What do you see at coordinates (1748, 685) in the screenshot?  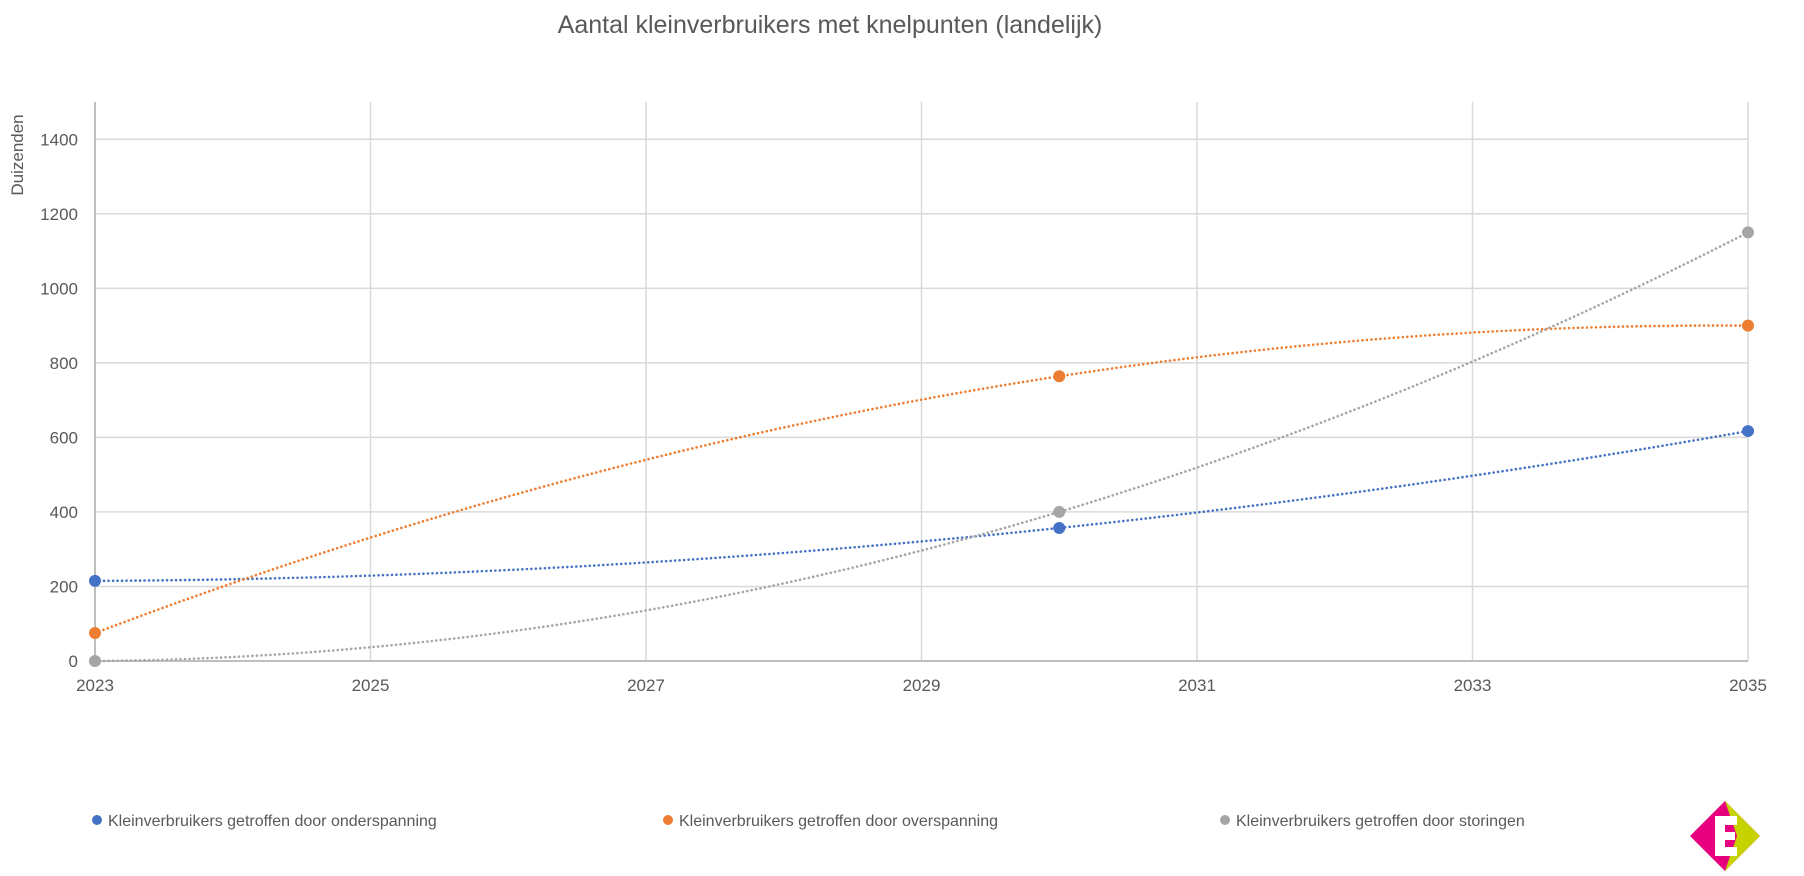 I see `x-tick-label: 2035` at bounding box center [1748, 685].